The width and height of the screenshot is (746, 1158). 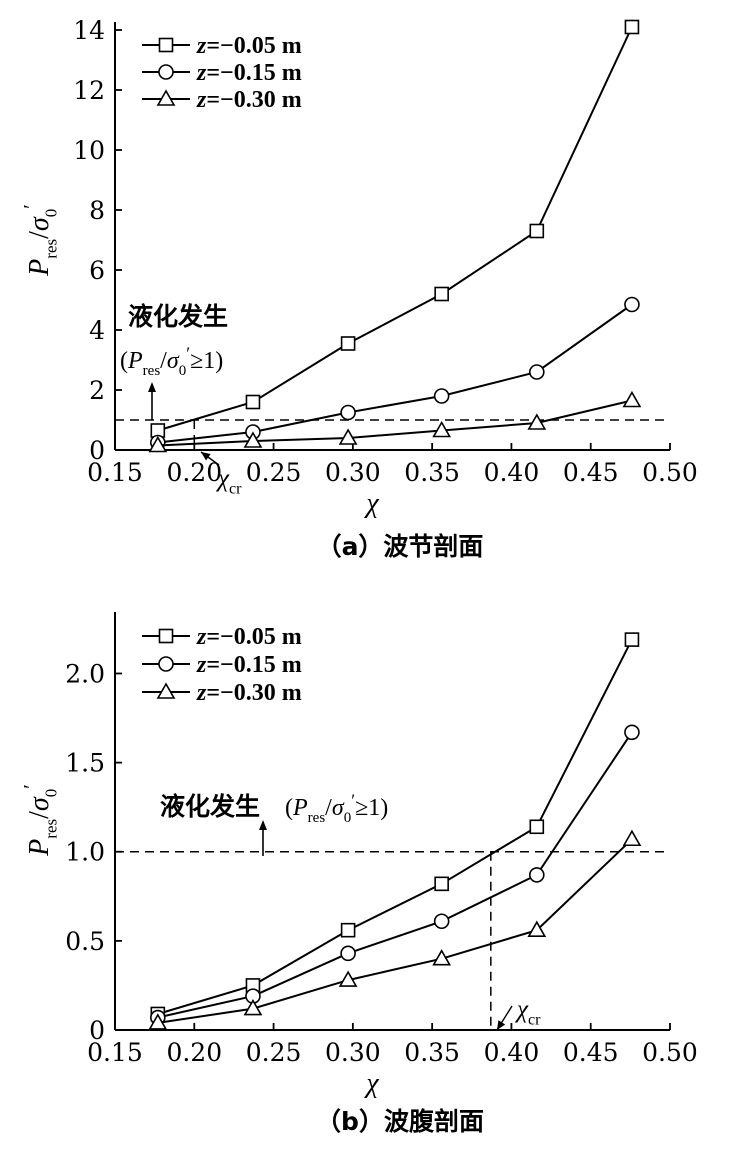 I want to click on y-tick-label: 10, so click(x=89, y=150).